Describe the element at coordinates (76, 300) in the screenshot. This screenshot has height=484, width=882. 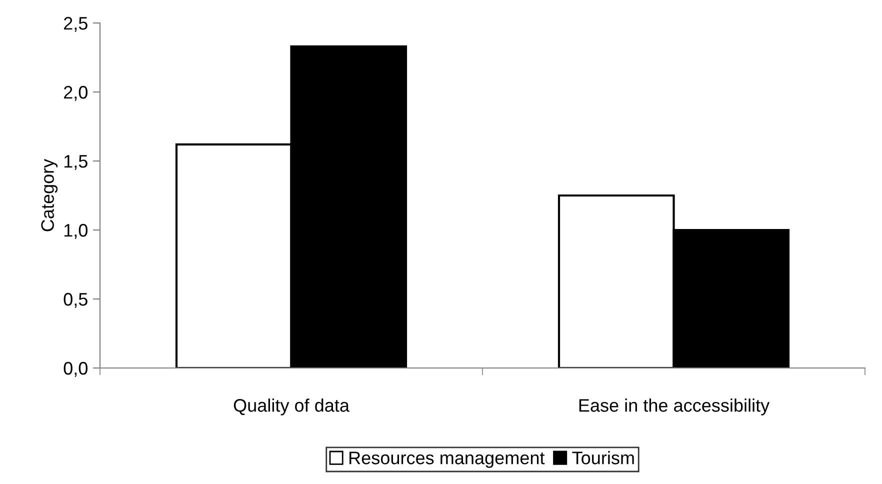
I see `y-tick-label: 0,5` at that location.